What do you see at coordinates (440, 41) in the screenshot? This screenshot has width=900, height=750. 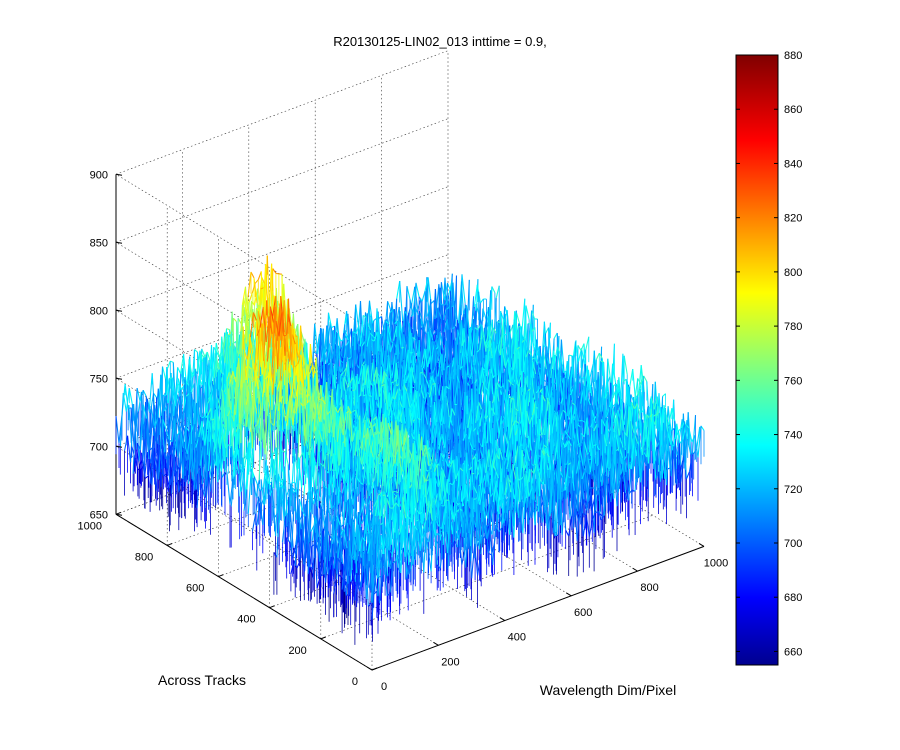 I see `chart-title: R20130125-LIN02_013 inttime = 0.9,` at bounding box center [440, 41].